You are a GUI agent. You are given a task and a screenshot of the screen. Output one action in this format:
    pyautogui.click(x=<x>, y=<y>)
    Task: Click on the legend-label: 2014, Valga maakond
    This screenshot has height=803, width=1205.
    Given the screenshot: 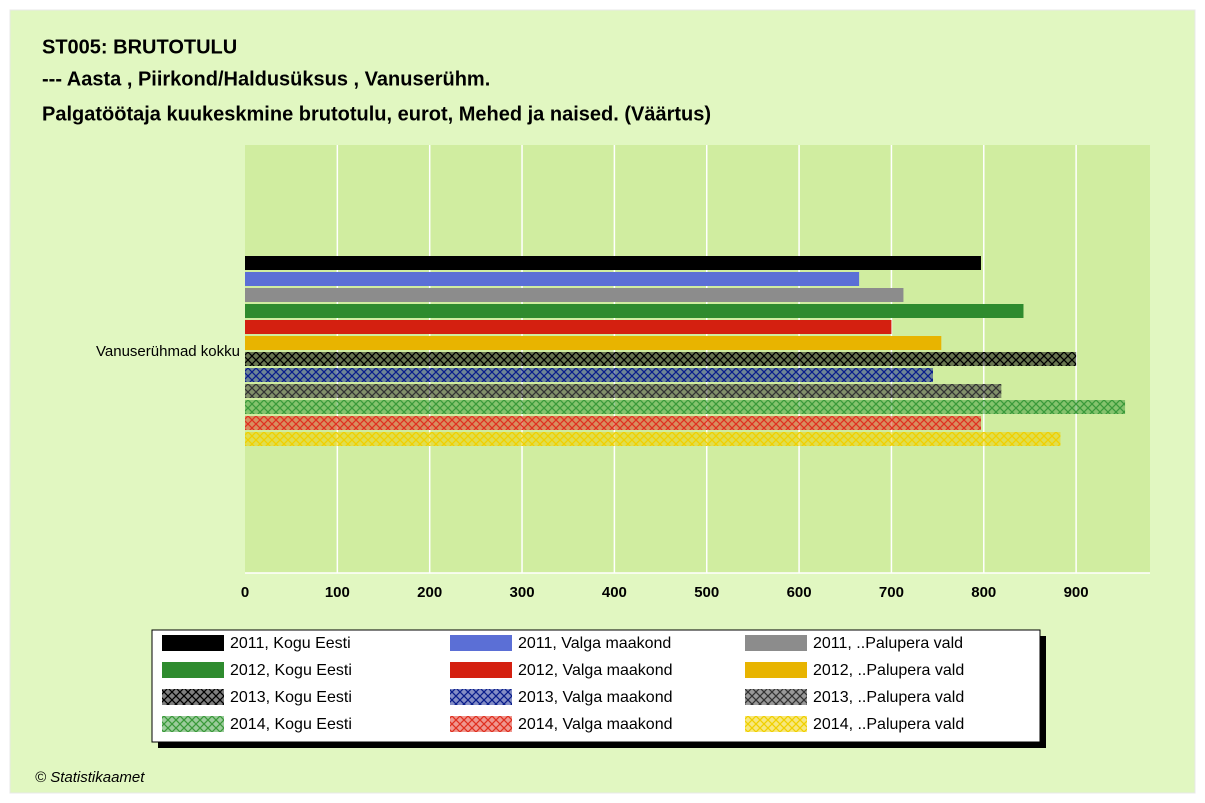 What is the action you would take?
    pyautogui.click(x=595, y=724)
    